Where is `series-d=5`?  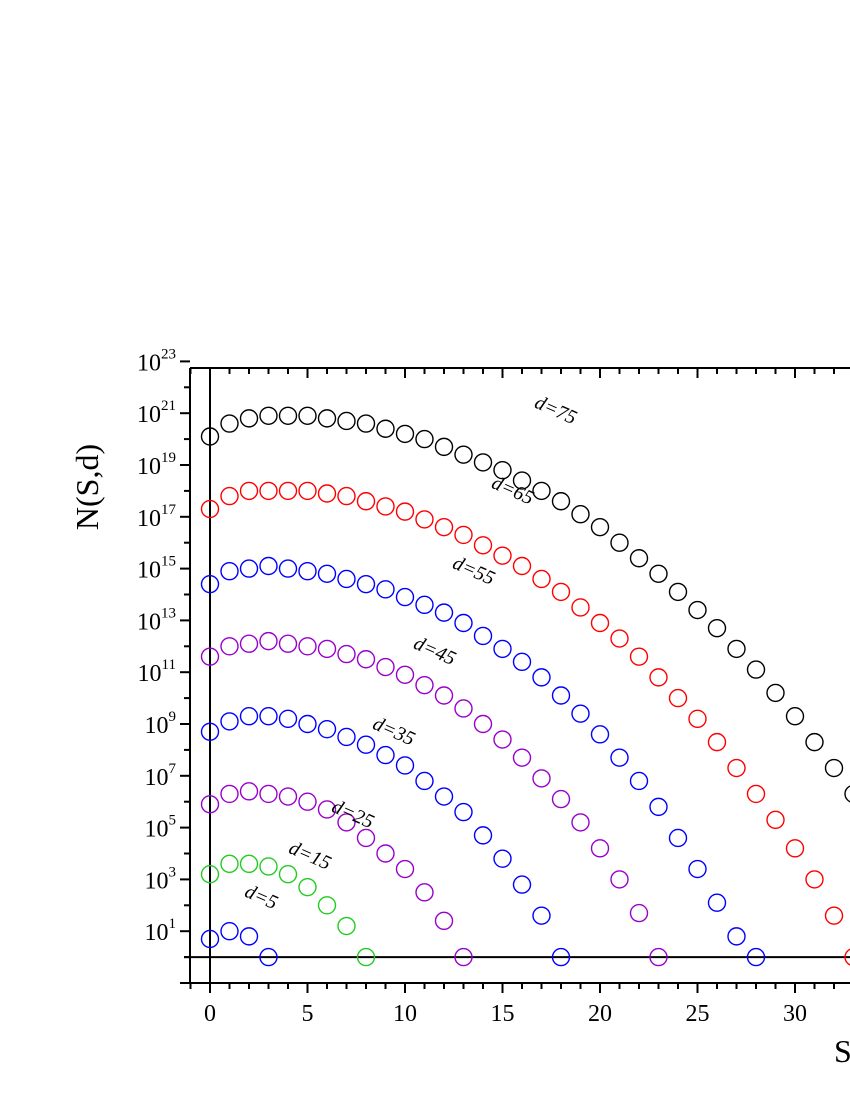 series-d=5 is located at coordinates (239, 944).